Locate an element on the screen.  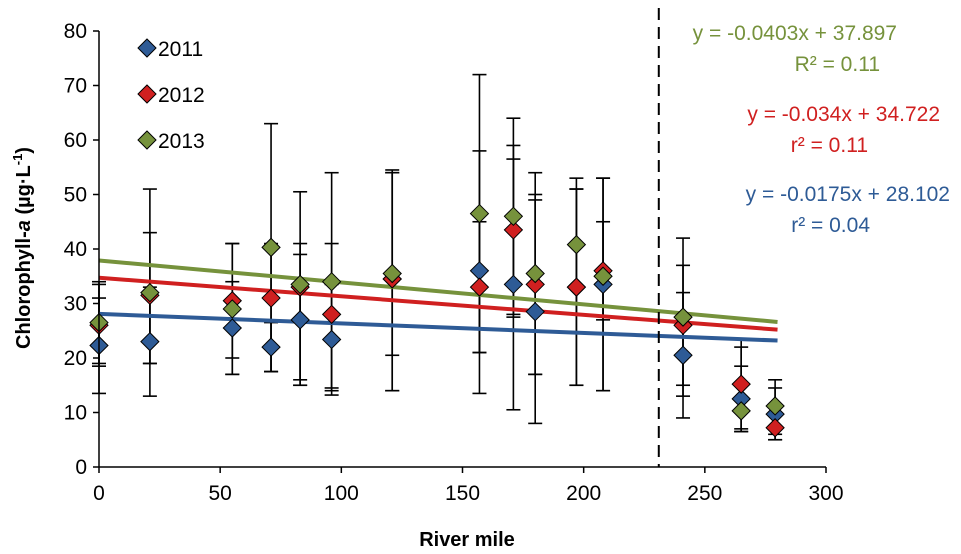
trendline-2012 is located at coordinates (438, 303).